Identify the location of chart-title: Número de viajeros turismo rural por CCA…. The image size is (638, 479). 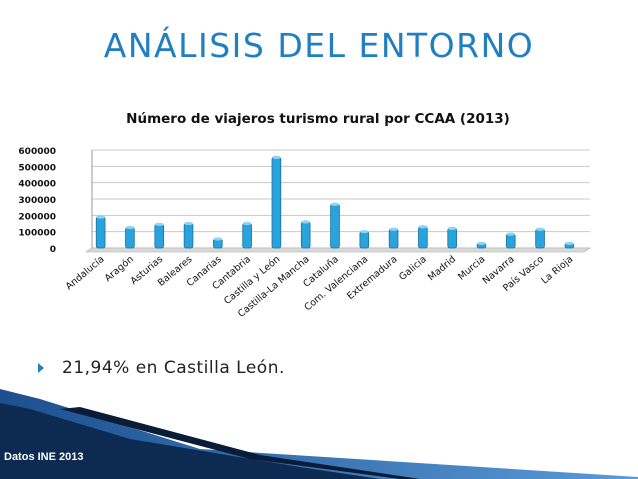
(318, 119).